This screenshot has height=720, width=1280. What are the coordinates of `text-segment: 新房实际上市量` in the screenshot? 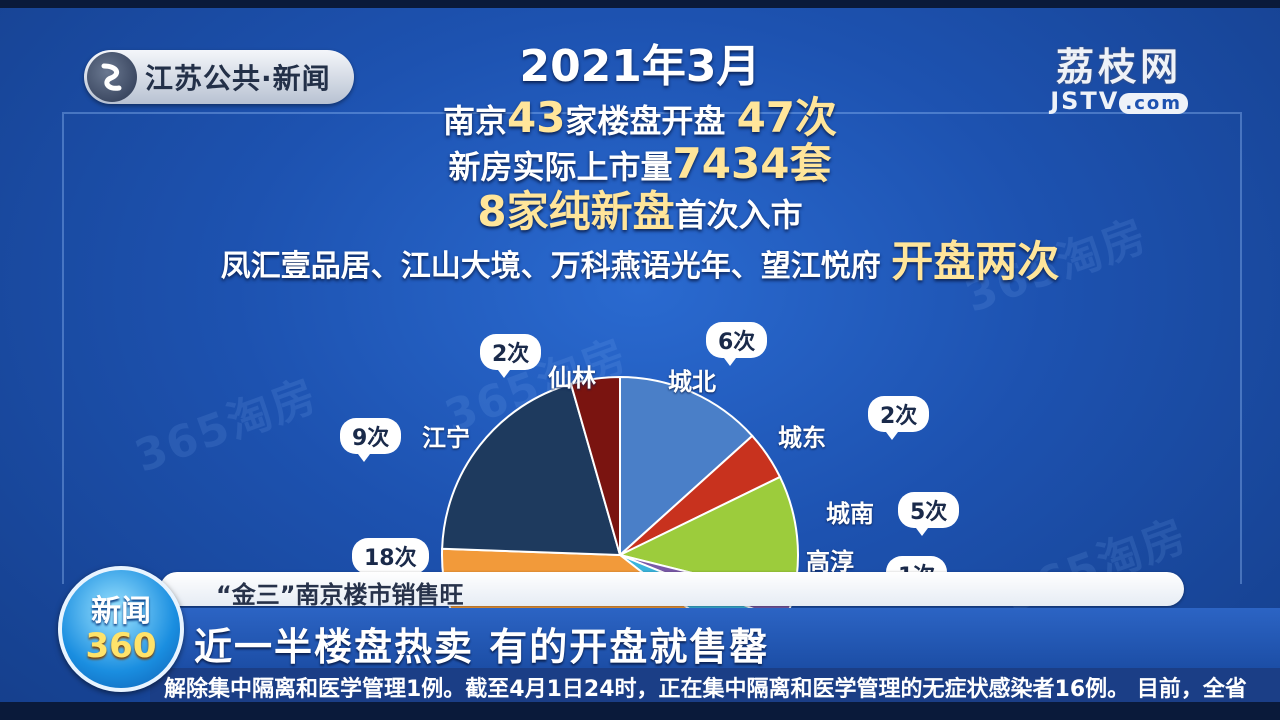 It's located at (560, 167).